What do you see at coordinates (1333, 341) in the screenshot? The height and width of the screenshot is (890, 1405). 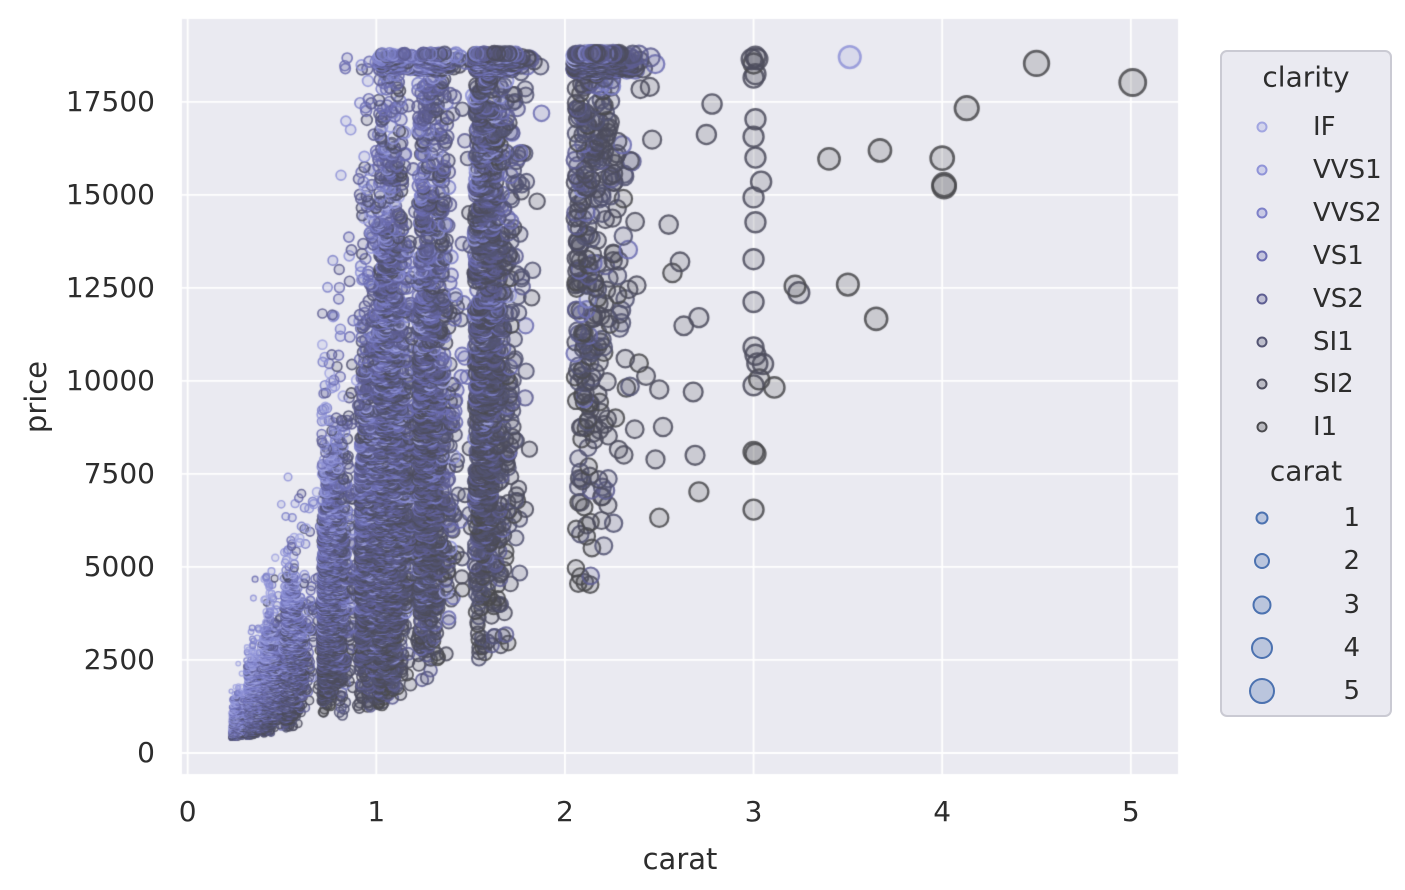 I see `clarity-legend-label-SI1: SI1` at bounding box center [1333, 341].